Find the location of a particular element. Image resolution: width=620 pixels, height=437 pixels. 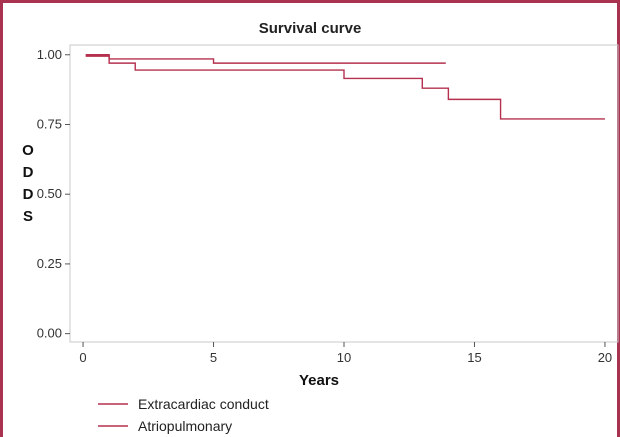

y-axis-title-letter: S is located at coordinates (28, 216).